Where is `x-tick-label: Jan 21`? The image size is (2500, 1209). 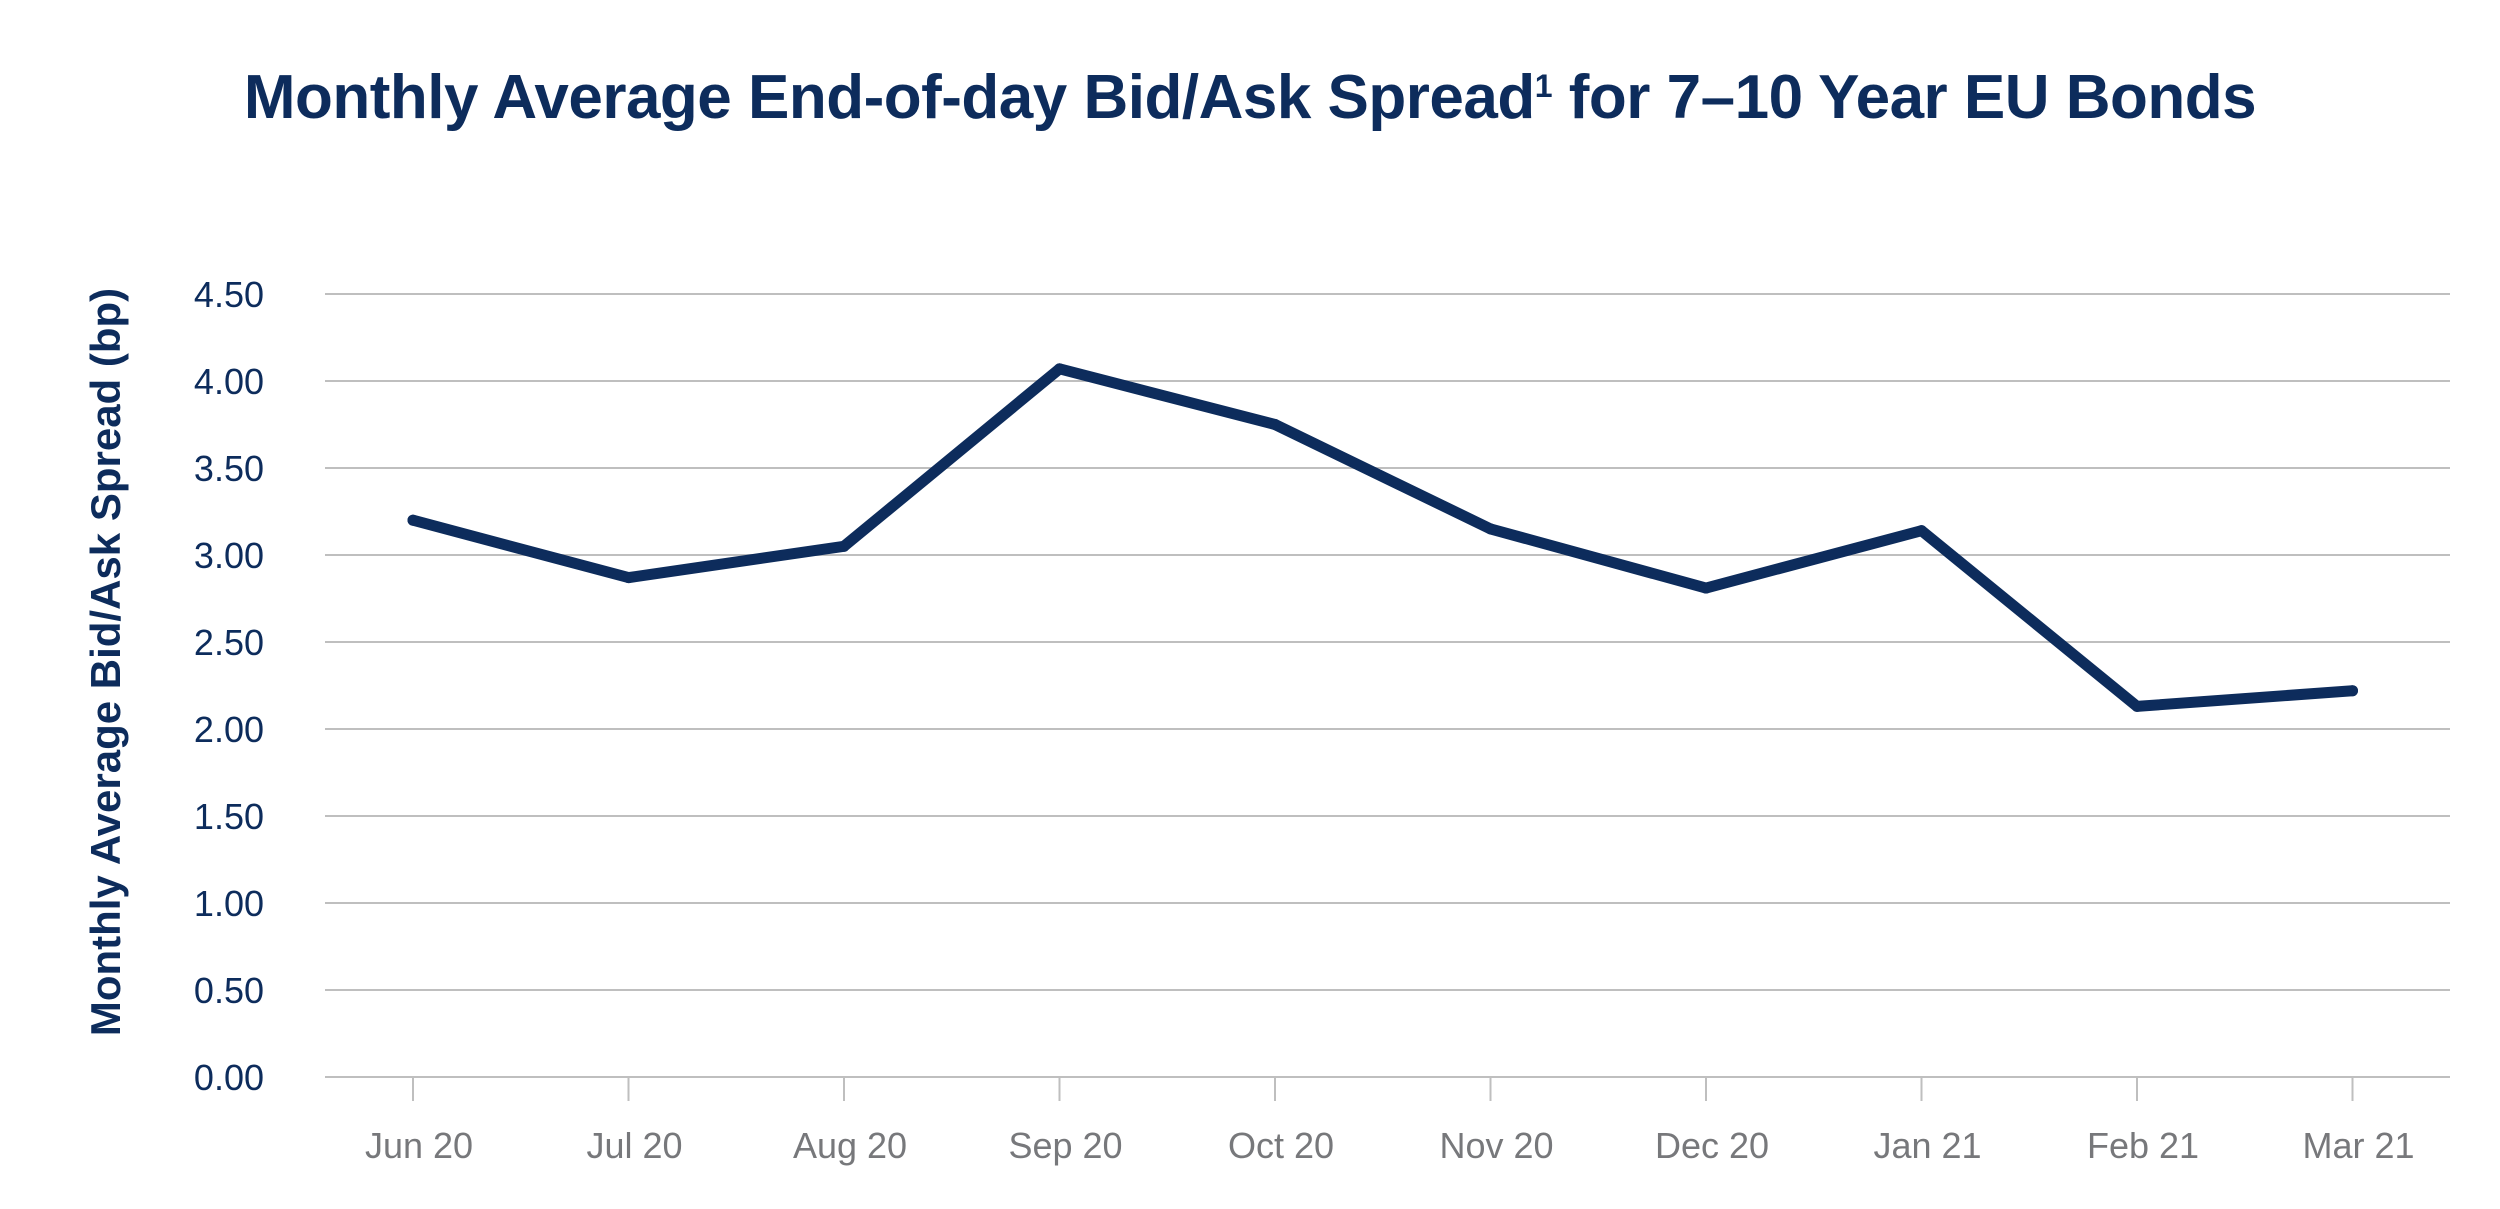 x-tick-label: Jan 21 is located at coordinates (1927, 1145).